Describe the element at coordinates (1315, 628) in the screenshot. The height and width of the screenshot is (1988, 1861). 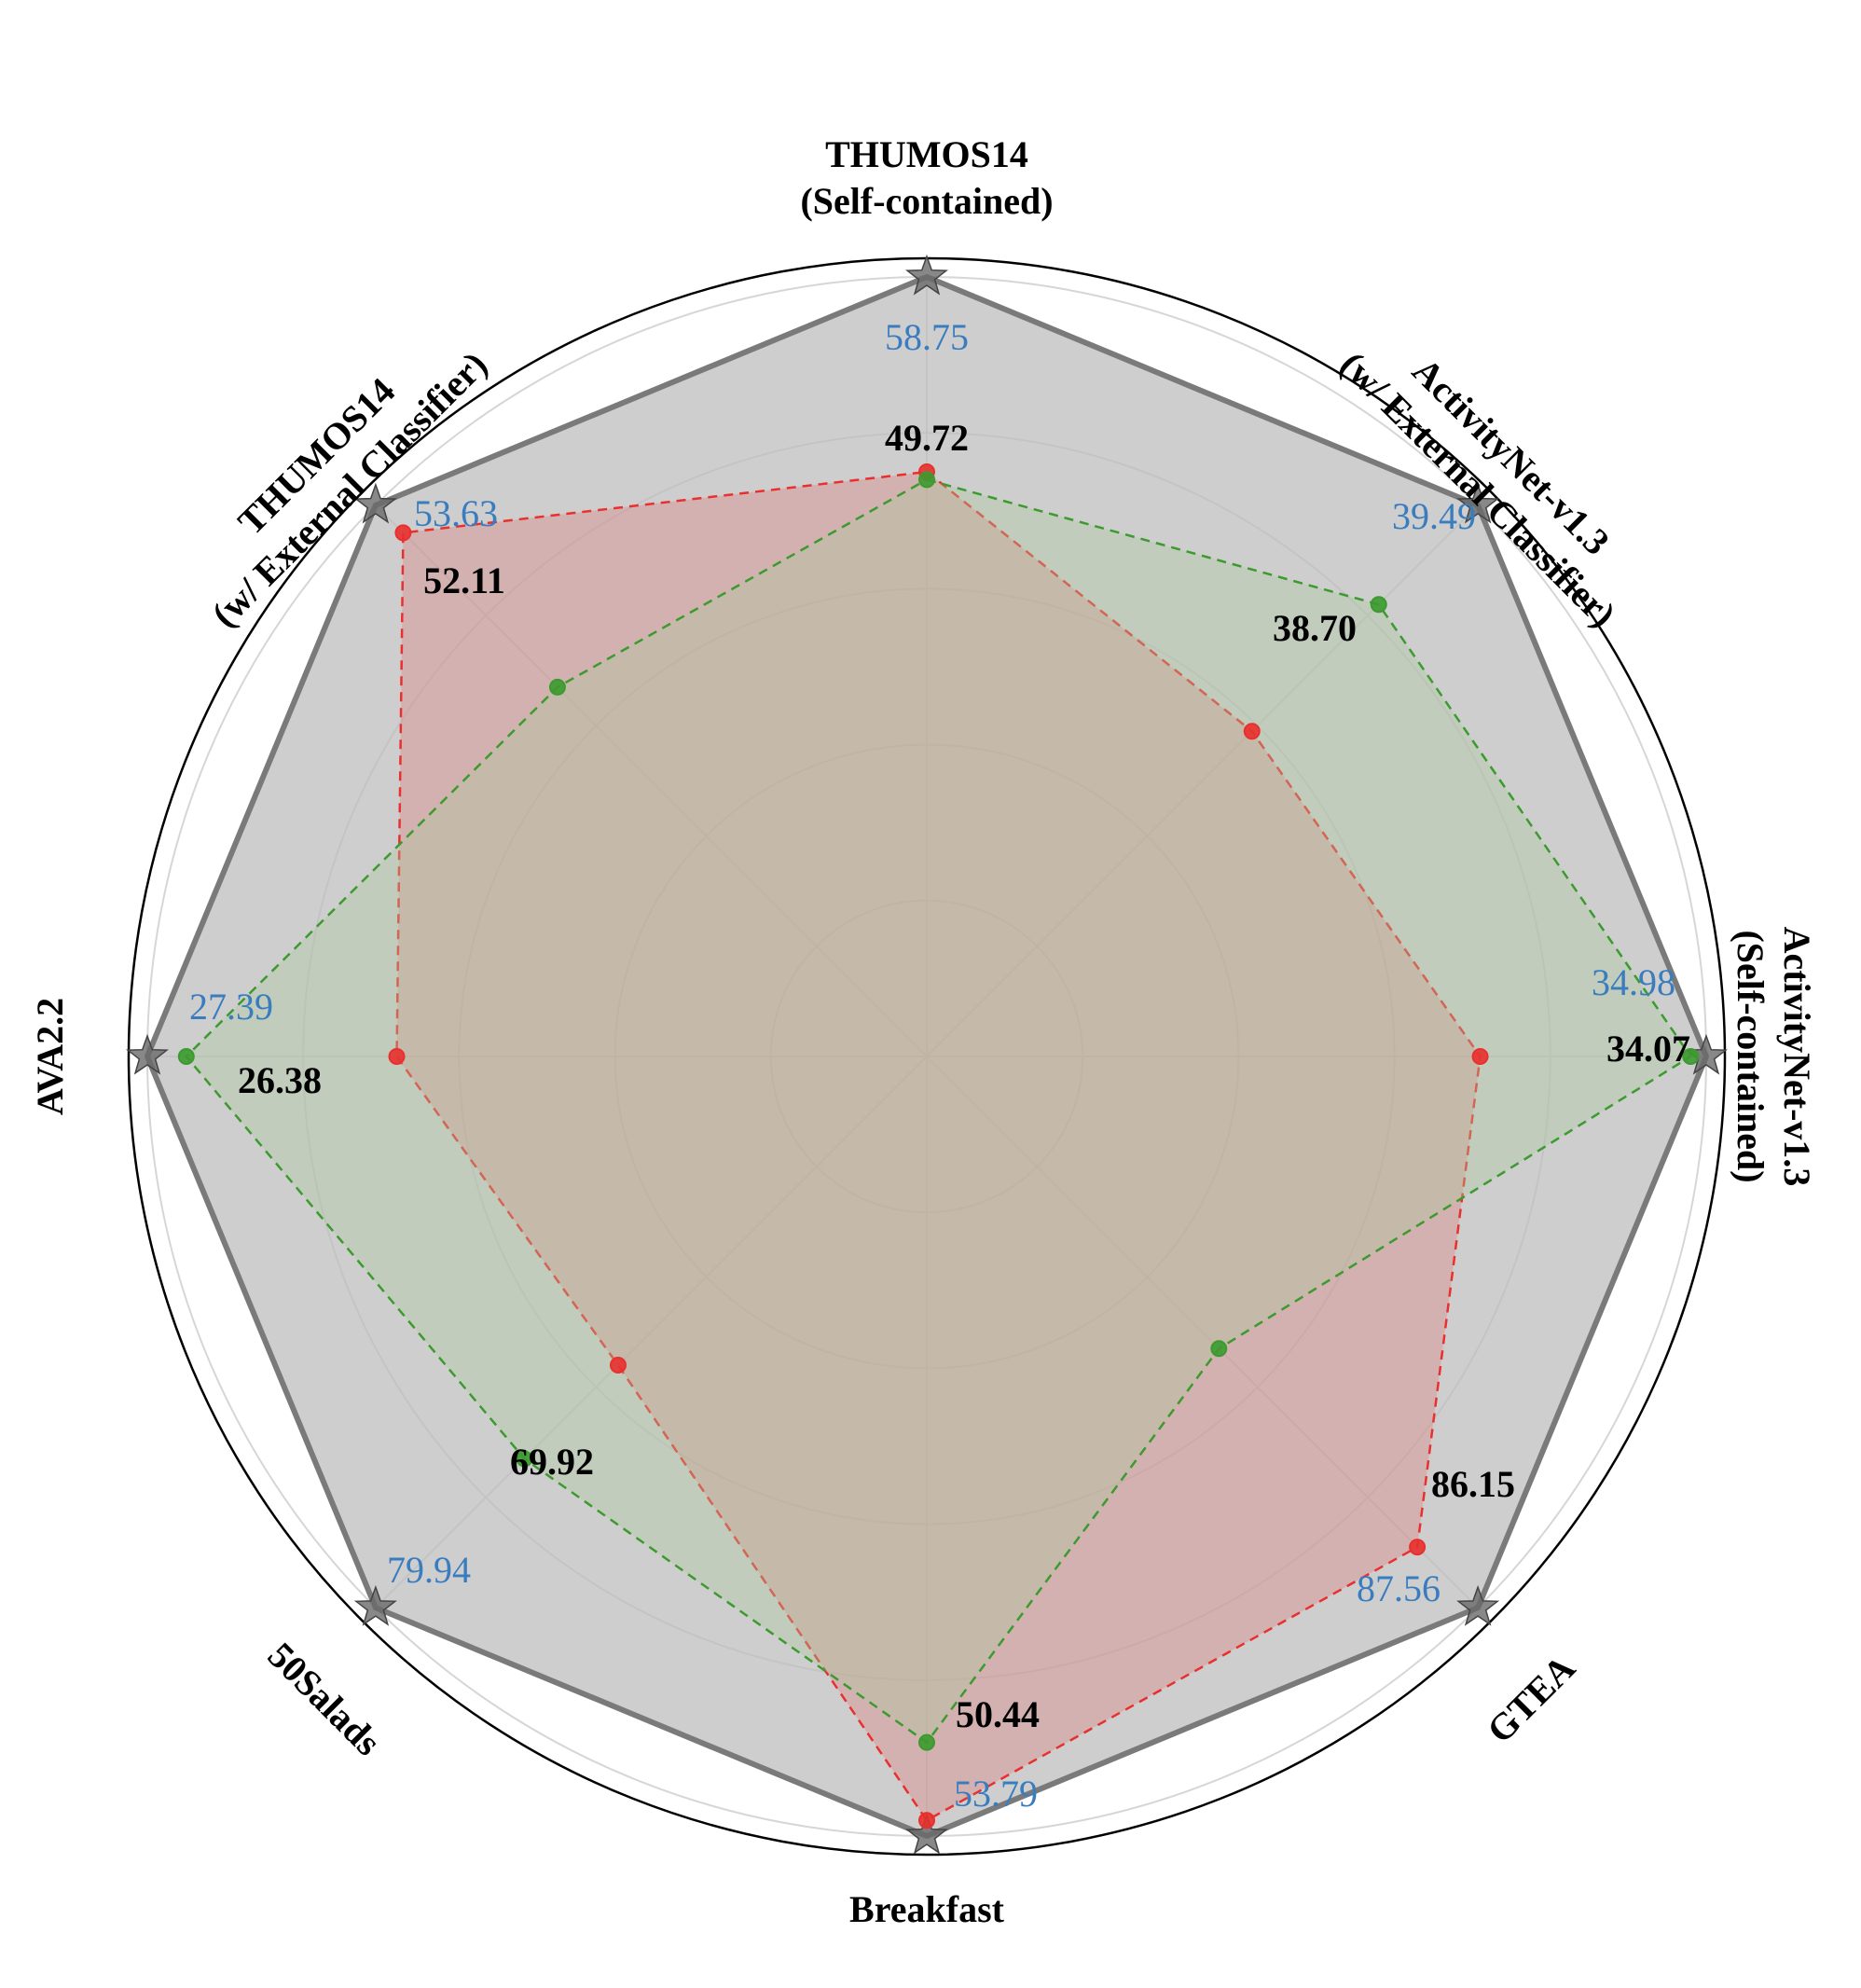
I see `second-value-label: 38.70` at that location.